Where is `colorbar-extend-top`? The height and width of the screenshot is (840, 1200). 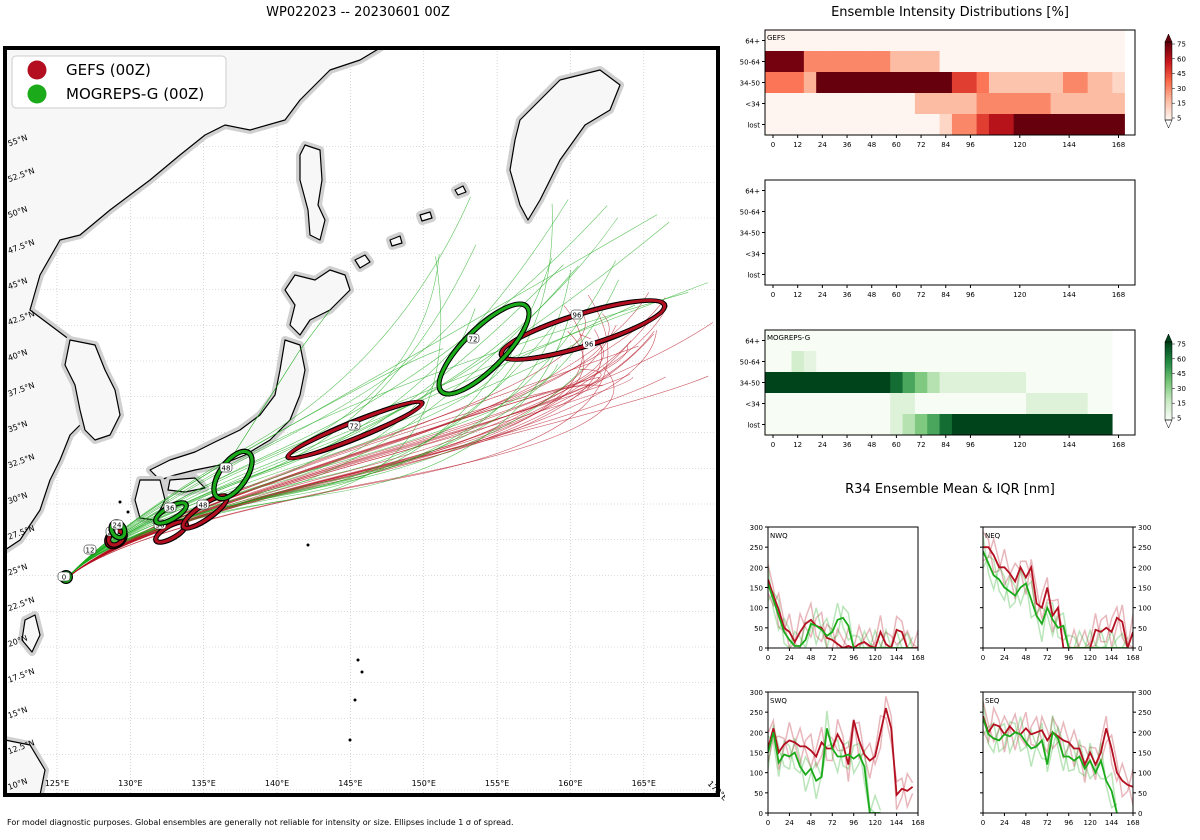 colorbar-extend-top is located at coordinates (1168, 338).